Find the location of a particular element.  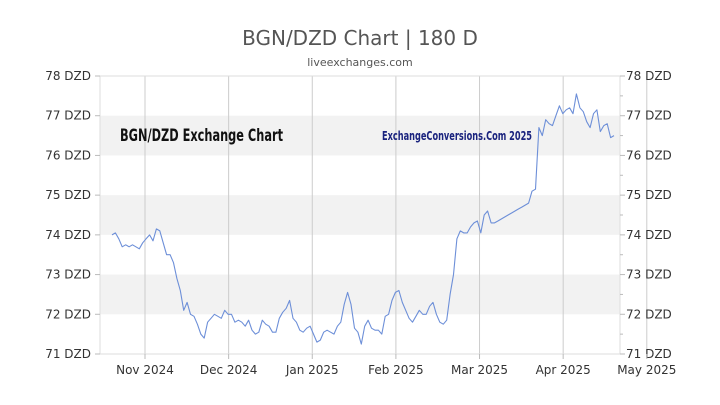

x-tick-label: Nov 2024 is located at coordinates (145, 370).